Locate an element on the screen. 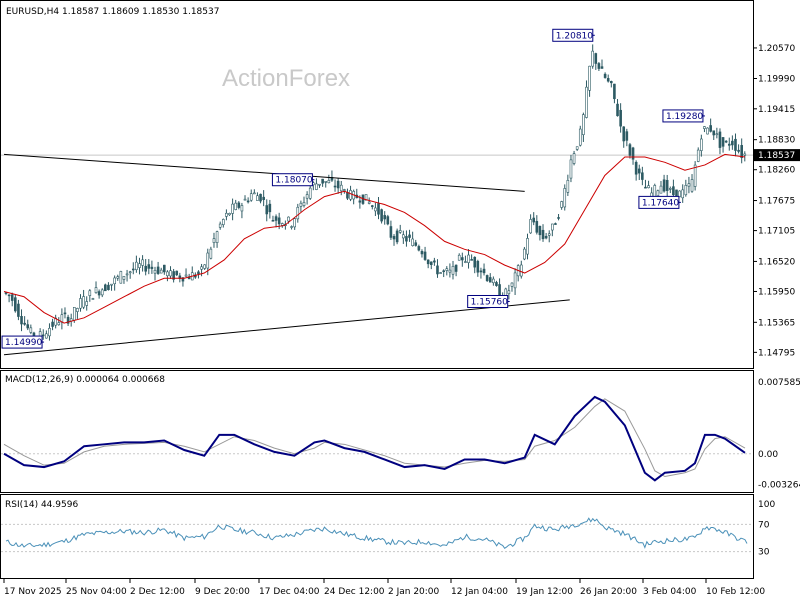 Image resolution: width=800 pixels, height=600 pixels. rsi-tick-label: 100 is located at coordinates (766, 505).